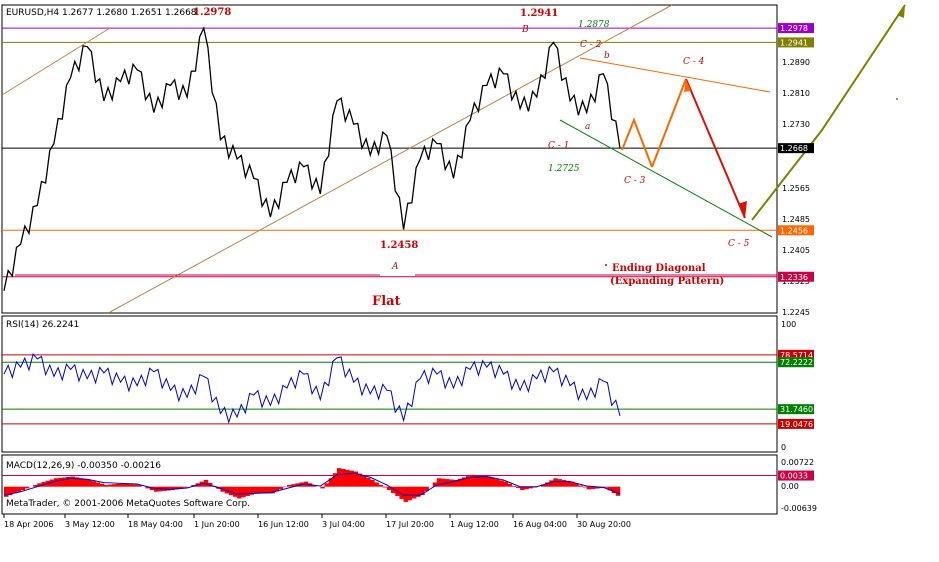 The image size is (939, 562). I want to click on annotation-ending-diagonal: Ending Diagonal, so click(659, 268).